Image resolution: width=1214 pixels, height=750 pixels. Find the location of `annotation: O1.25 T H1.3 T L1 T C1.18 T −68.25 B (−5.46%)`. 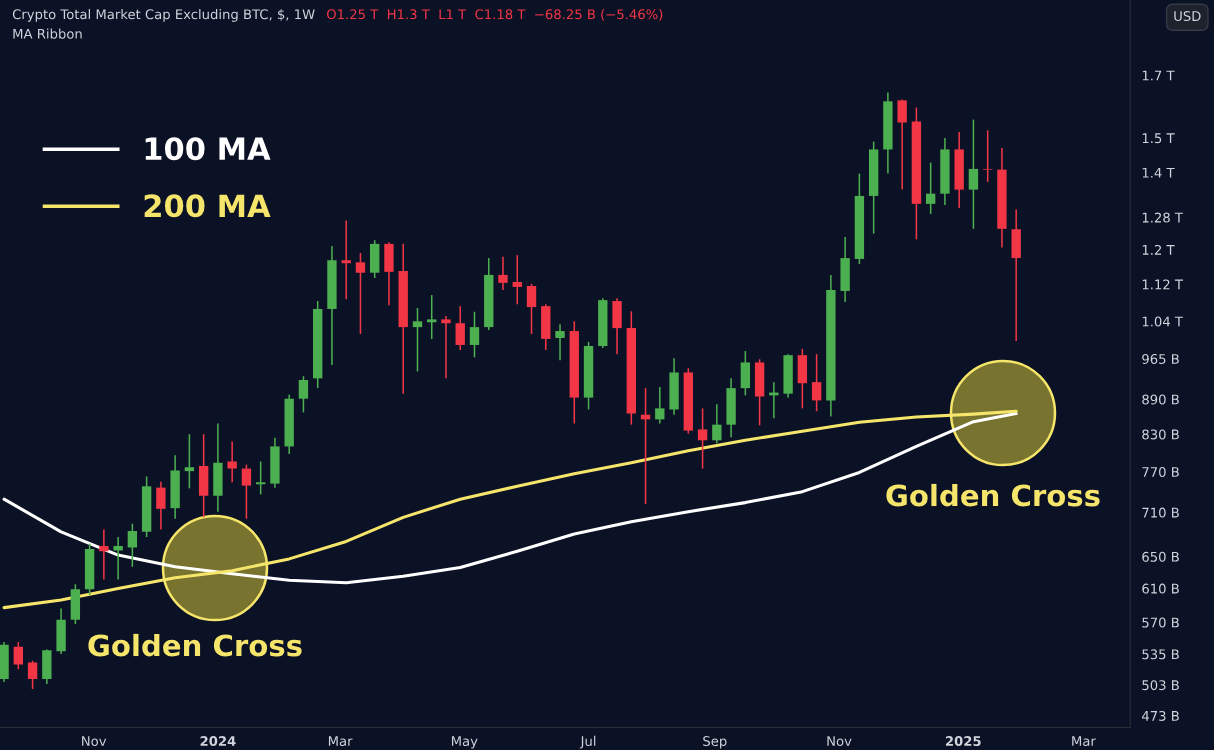

annotation: O1.25 T H1.3 T L1 T C1.18 T −68.25 B (−5.46%) is located at coordinates (495, 15).